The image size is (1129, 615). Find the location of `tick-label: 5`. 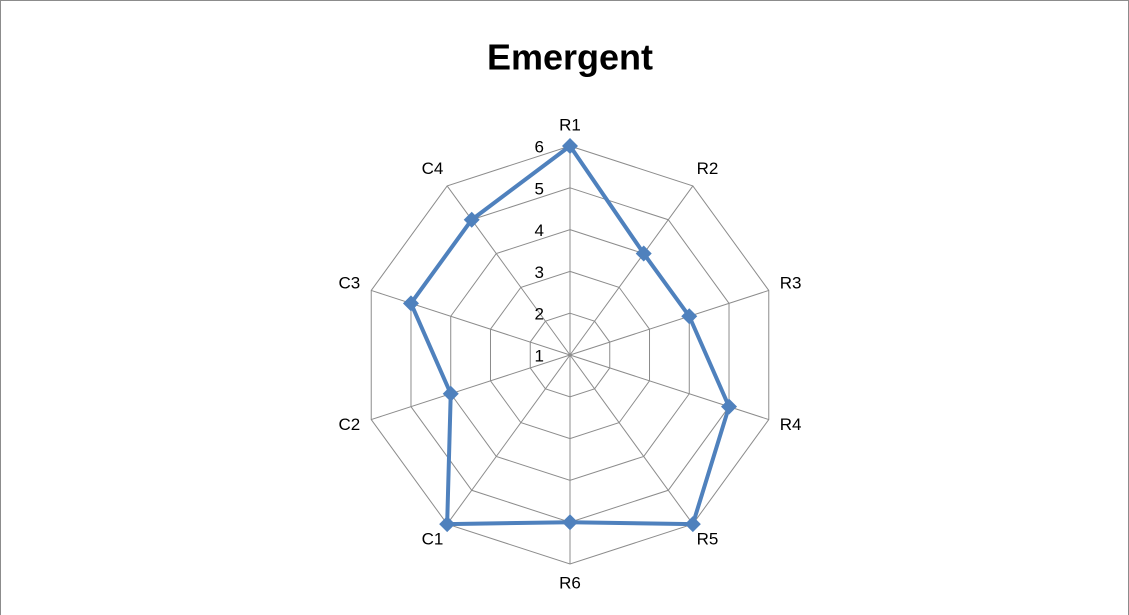

tick-label: 5 is located at coordinates (539, 188).